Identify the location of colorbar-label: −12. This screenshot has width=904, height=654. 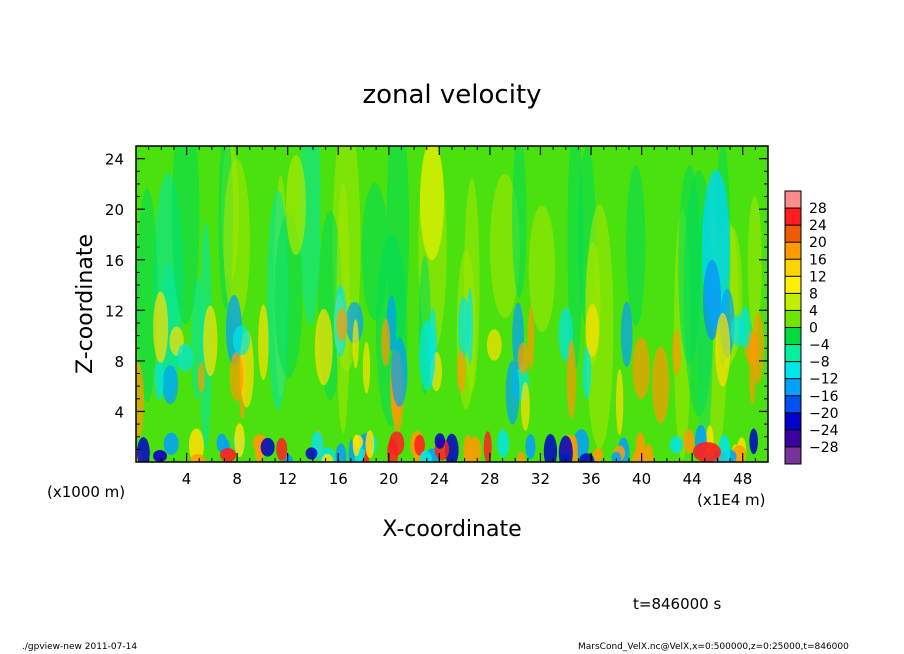
(824, 380).